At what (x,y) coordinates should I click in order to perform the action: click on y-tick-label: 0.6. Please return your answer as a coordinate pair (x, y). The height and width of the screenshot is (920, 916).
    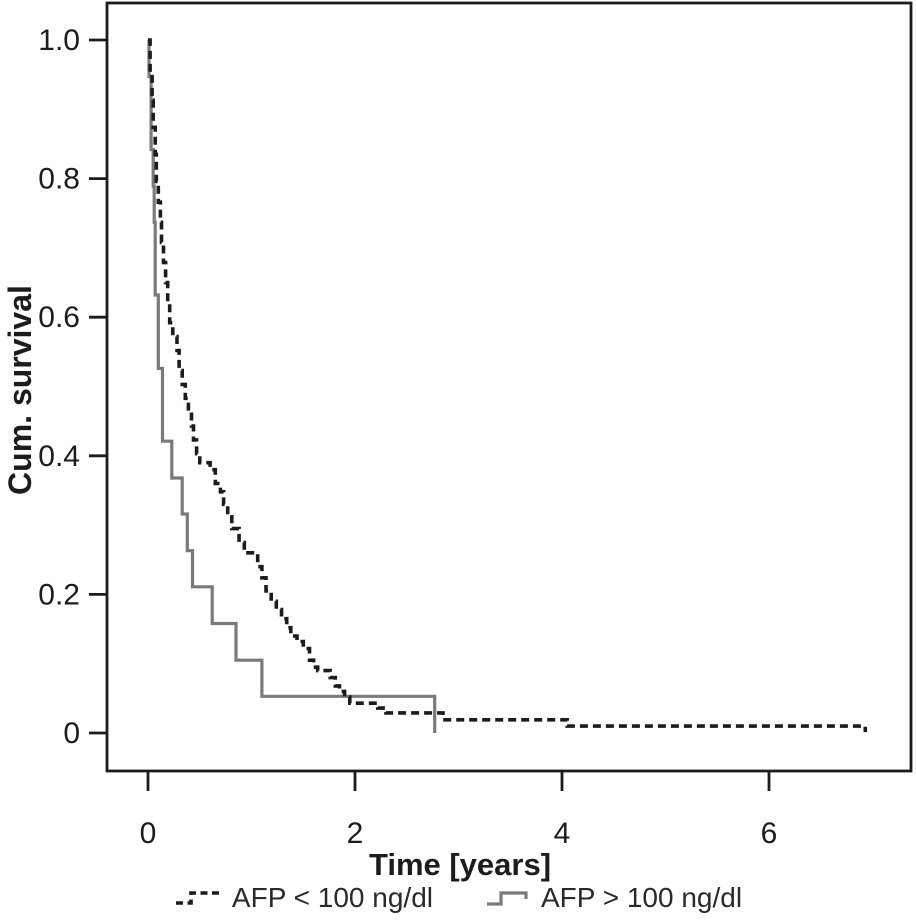
    Looking at the image, I should click on (59, 317).